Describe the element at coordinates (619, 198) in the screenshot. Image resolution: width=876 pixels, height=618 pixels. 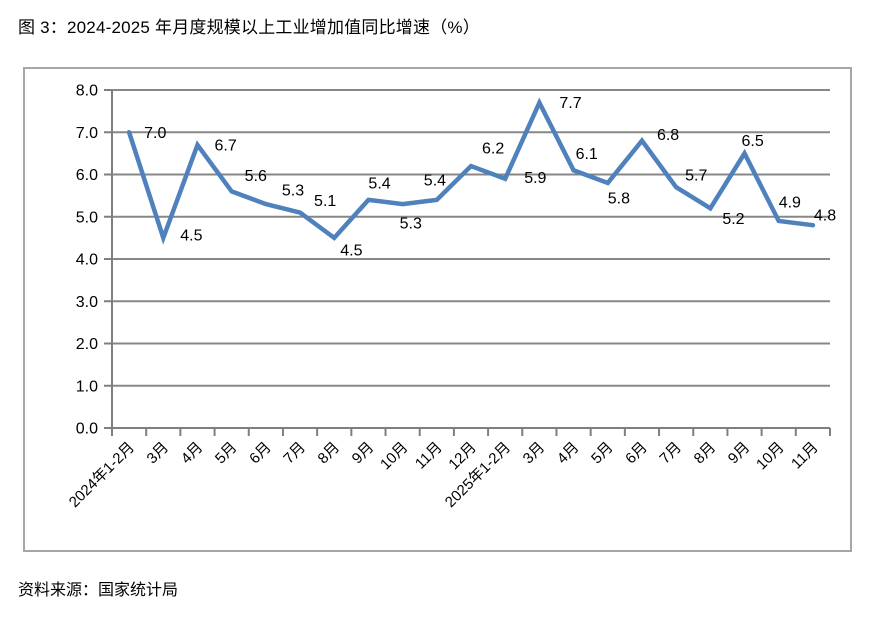
I see `svg-text: 5.8` at that location.